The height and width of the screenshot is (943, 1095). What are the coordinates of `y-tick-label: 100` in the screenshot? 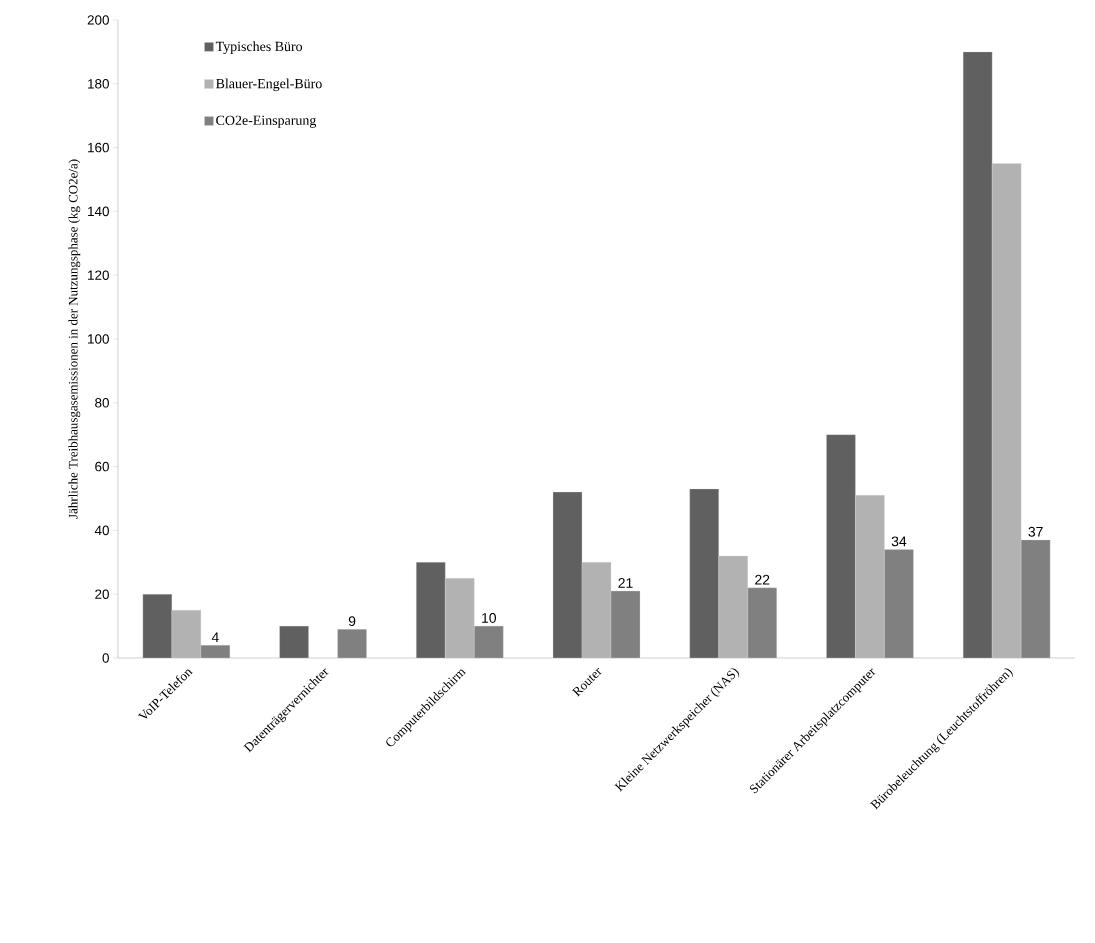 It's located at (98, 339).